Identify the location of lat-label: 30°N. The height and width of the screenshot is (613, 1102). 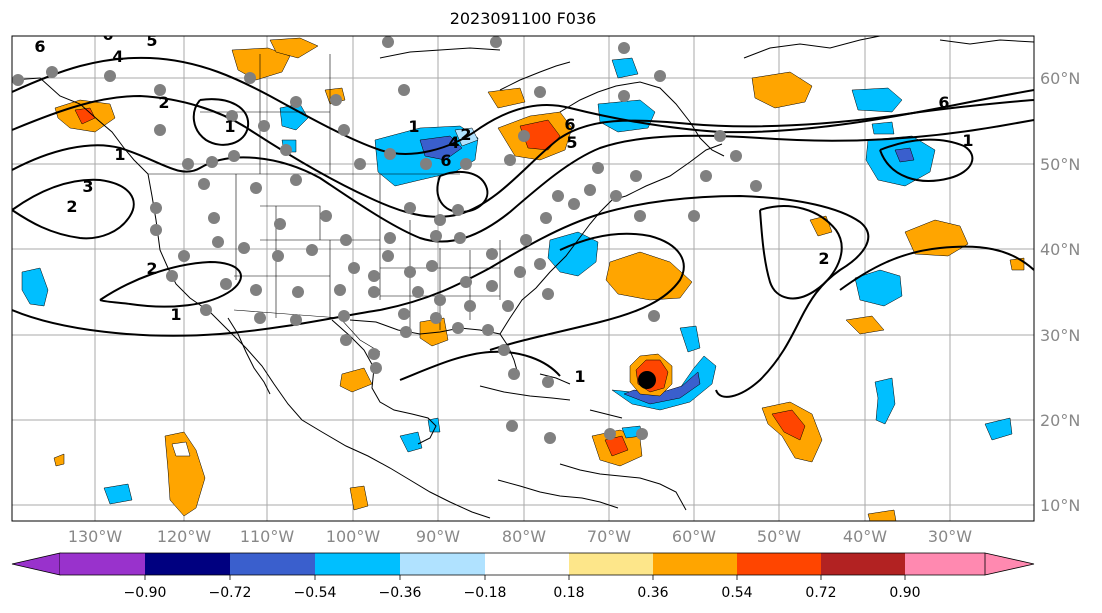
(1060, 335).